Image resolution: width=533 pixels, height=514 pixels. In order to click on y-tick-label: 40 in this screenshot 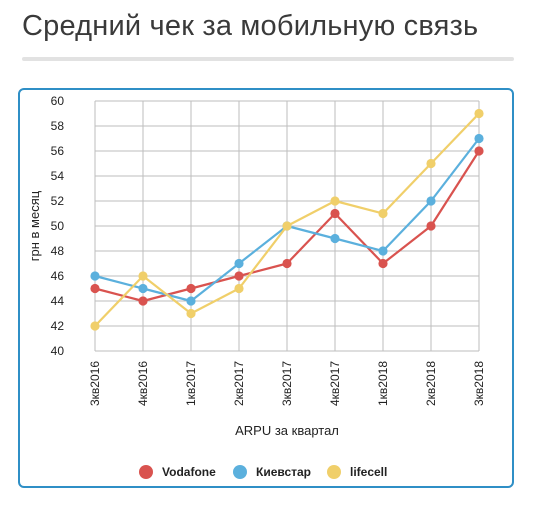, I will do `click(58, 351)`.